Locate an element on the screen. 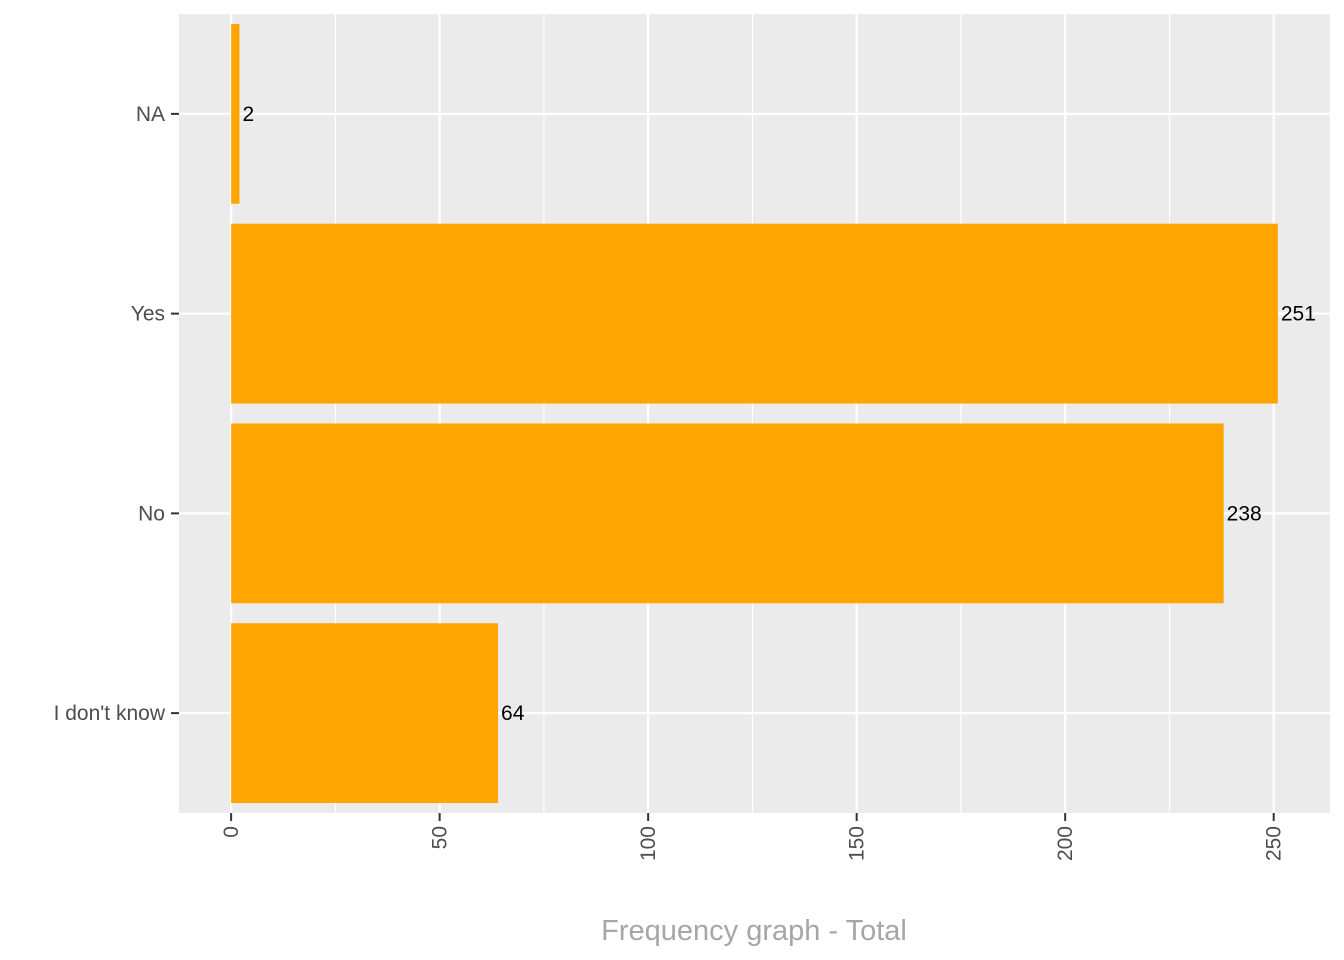 This screenshot has width=1344, height=960. y-tick-label: Yes is located at coordinates (148, 314).